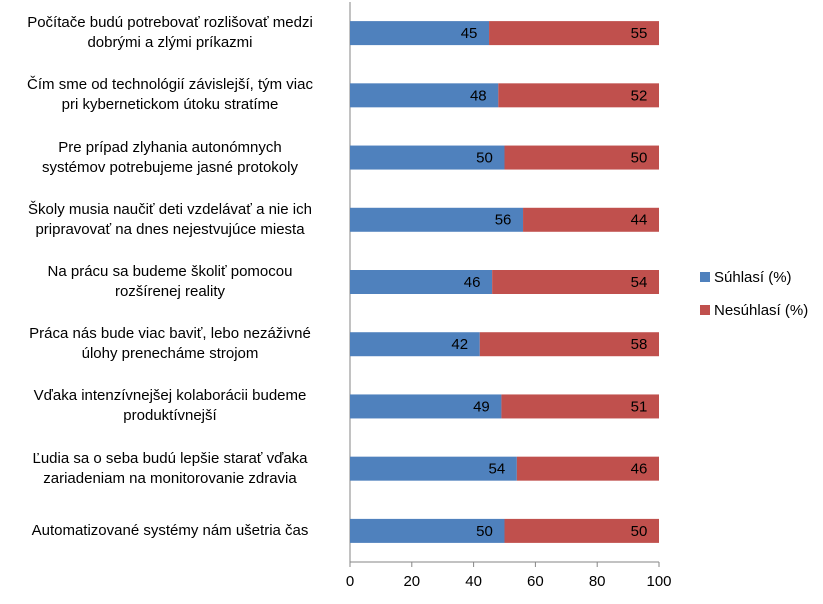 This screenshot has width=823, height=604. I want to click on value-label: 51, so click(639, 406).